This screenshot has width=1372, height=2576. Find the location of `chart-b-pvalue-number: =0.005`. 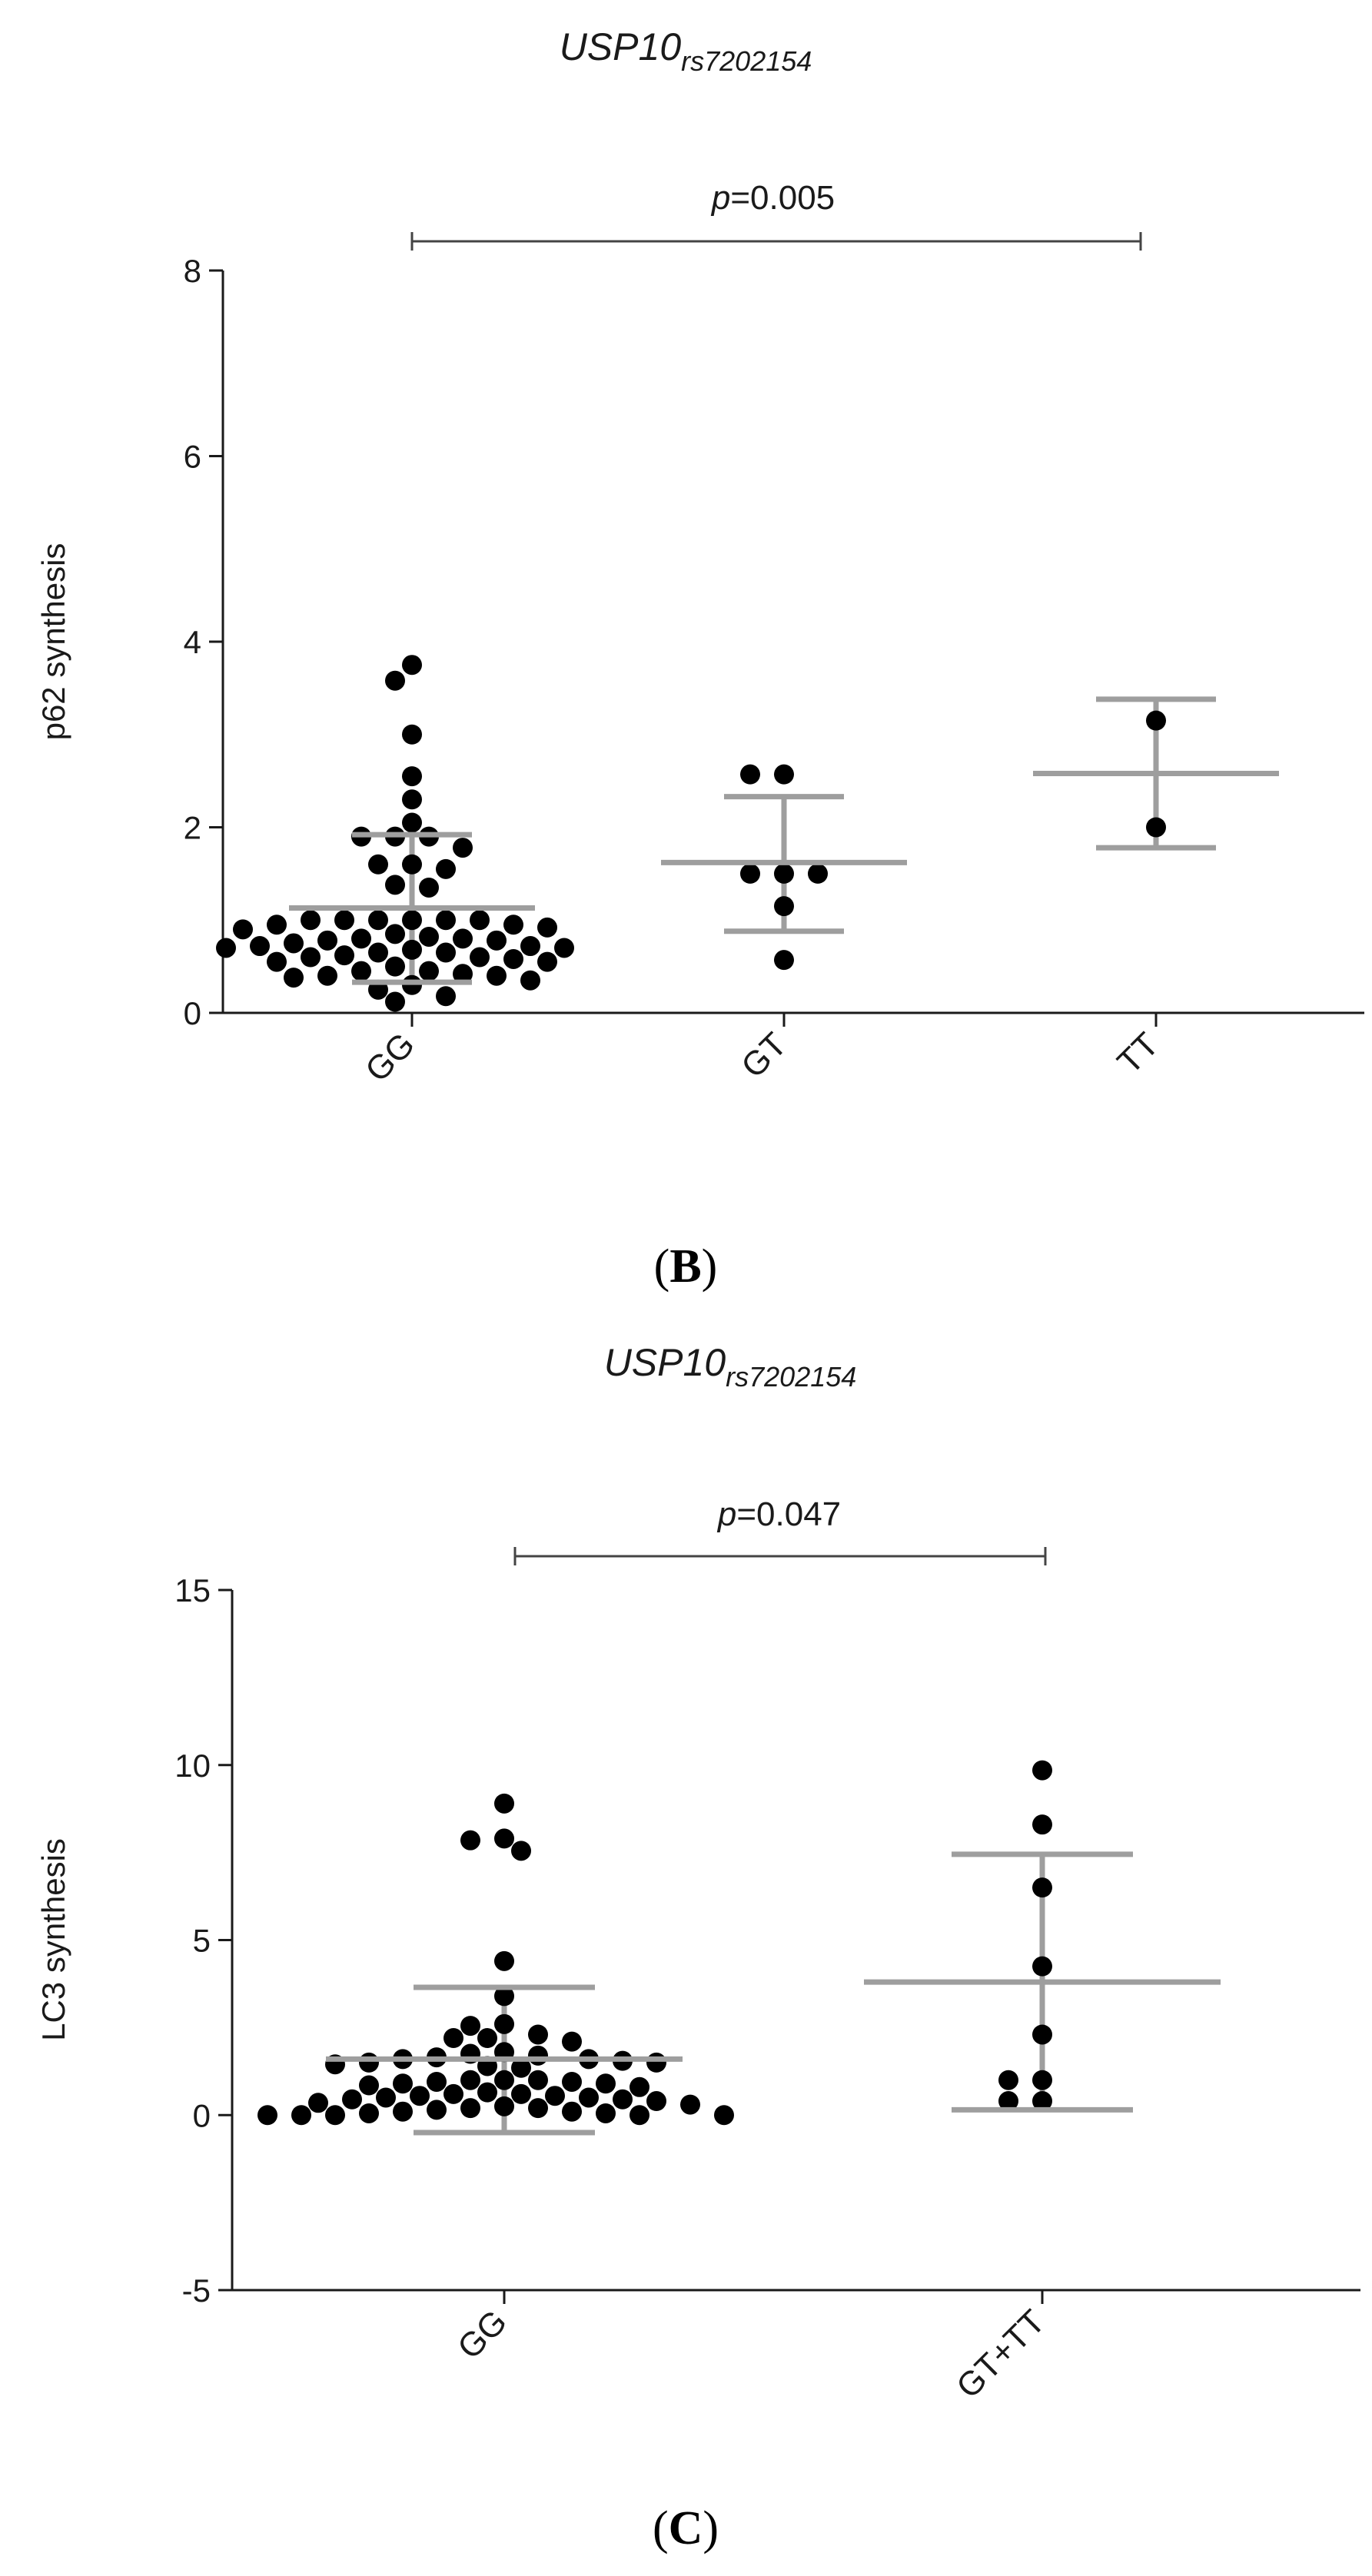

chart-b-pvalue-number: =0.005 is located at coordinates (782, 198).